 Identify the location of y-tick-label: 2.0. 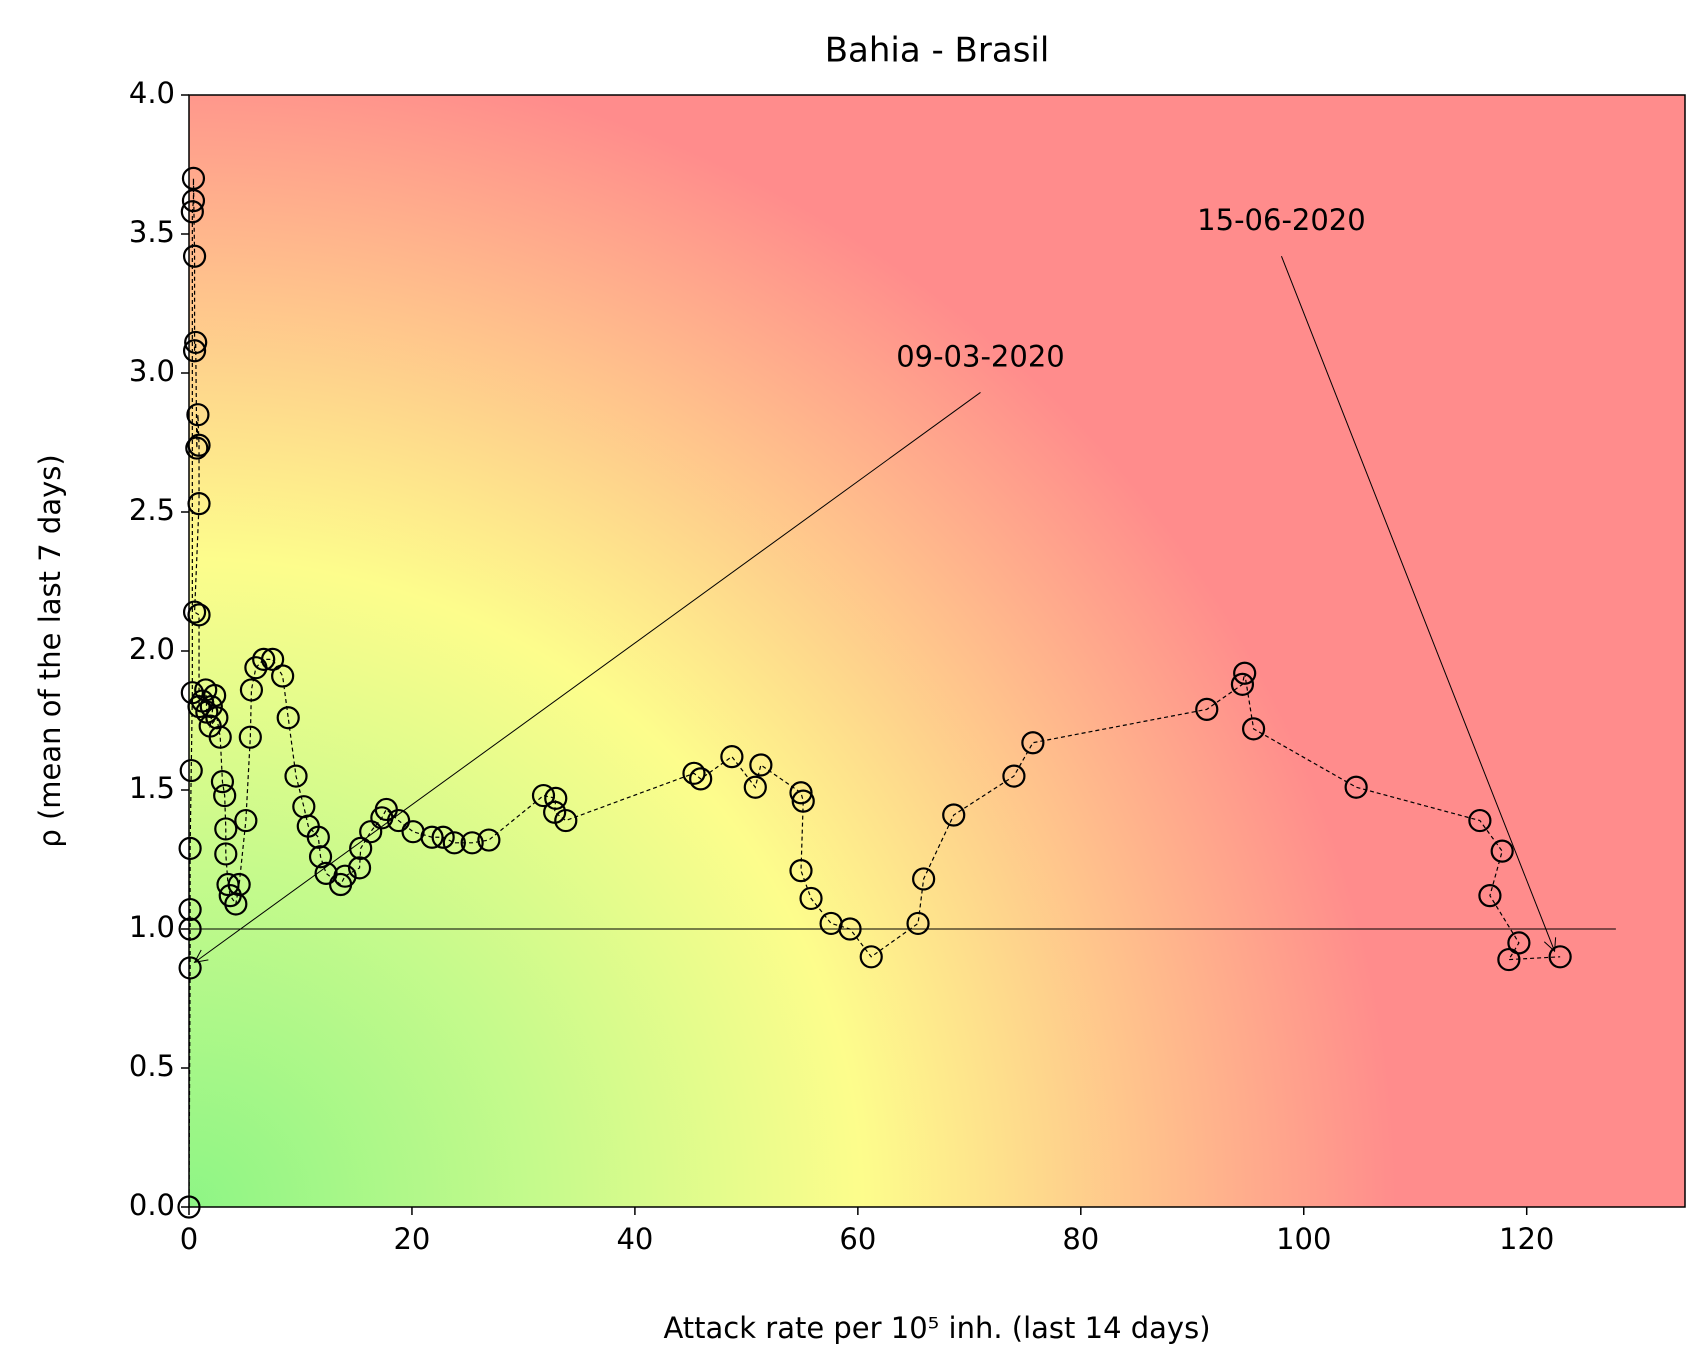
(152, 649).